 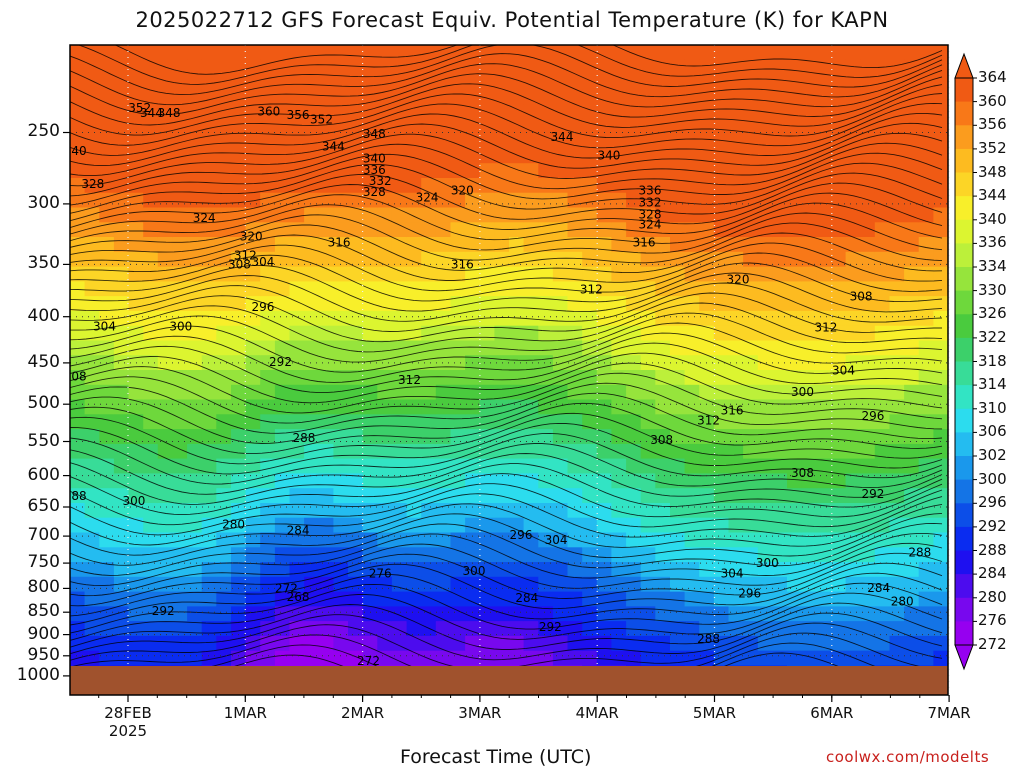 I want to click on contour-label: 344, so click(x=151, y=113).